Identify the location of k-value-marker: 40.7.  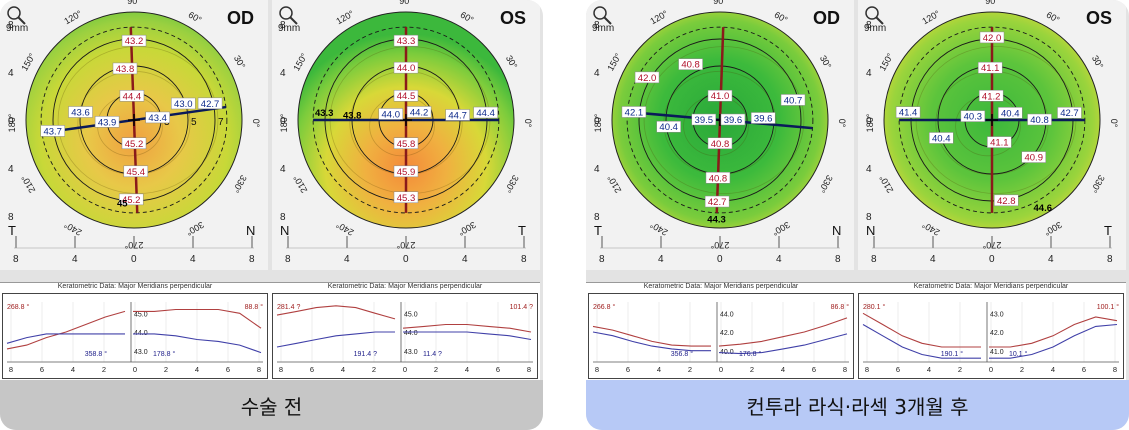
(793, 100).